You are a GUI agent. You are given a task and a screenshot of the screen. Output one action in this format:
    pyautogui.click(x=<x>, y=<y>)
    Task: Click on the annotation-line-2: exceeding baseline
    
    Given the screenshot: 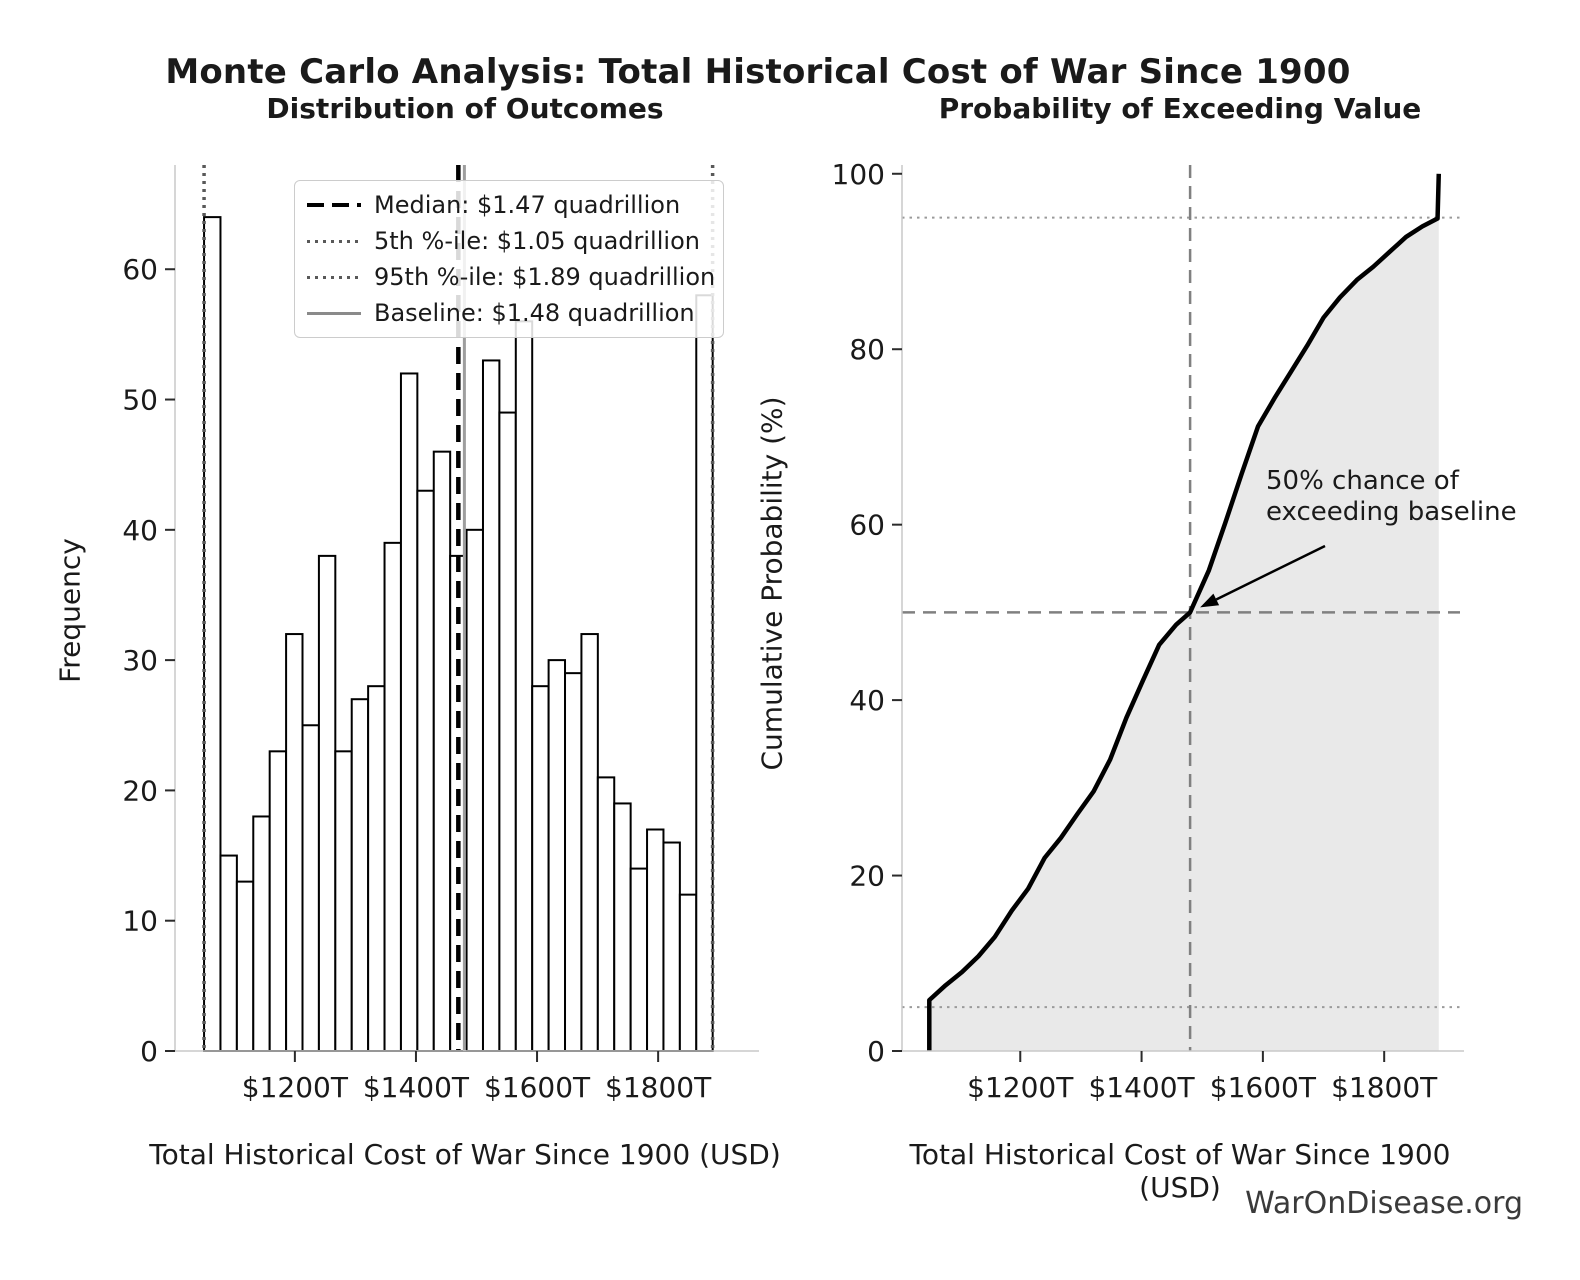 What is the action you would take?
    pyautogui.click(x=1391, y=512)
    